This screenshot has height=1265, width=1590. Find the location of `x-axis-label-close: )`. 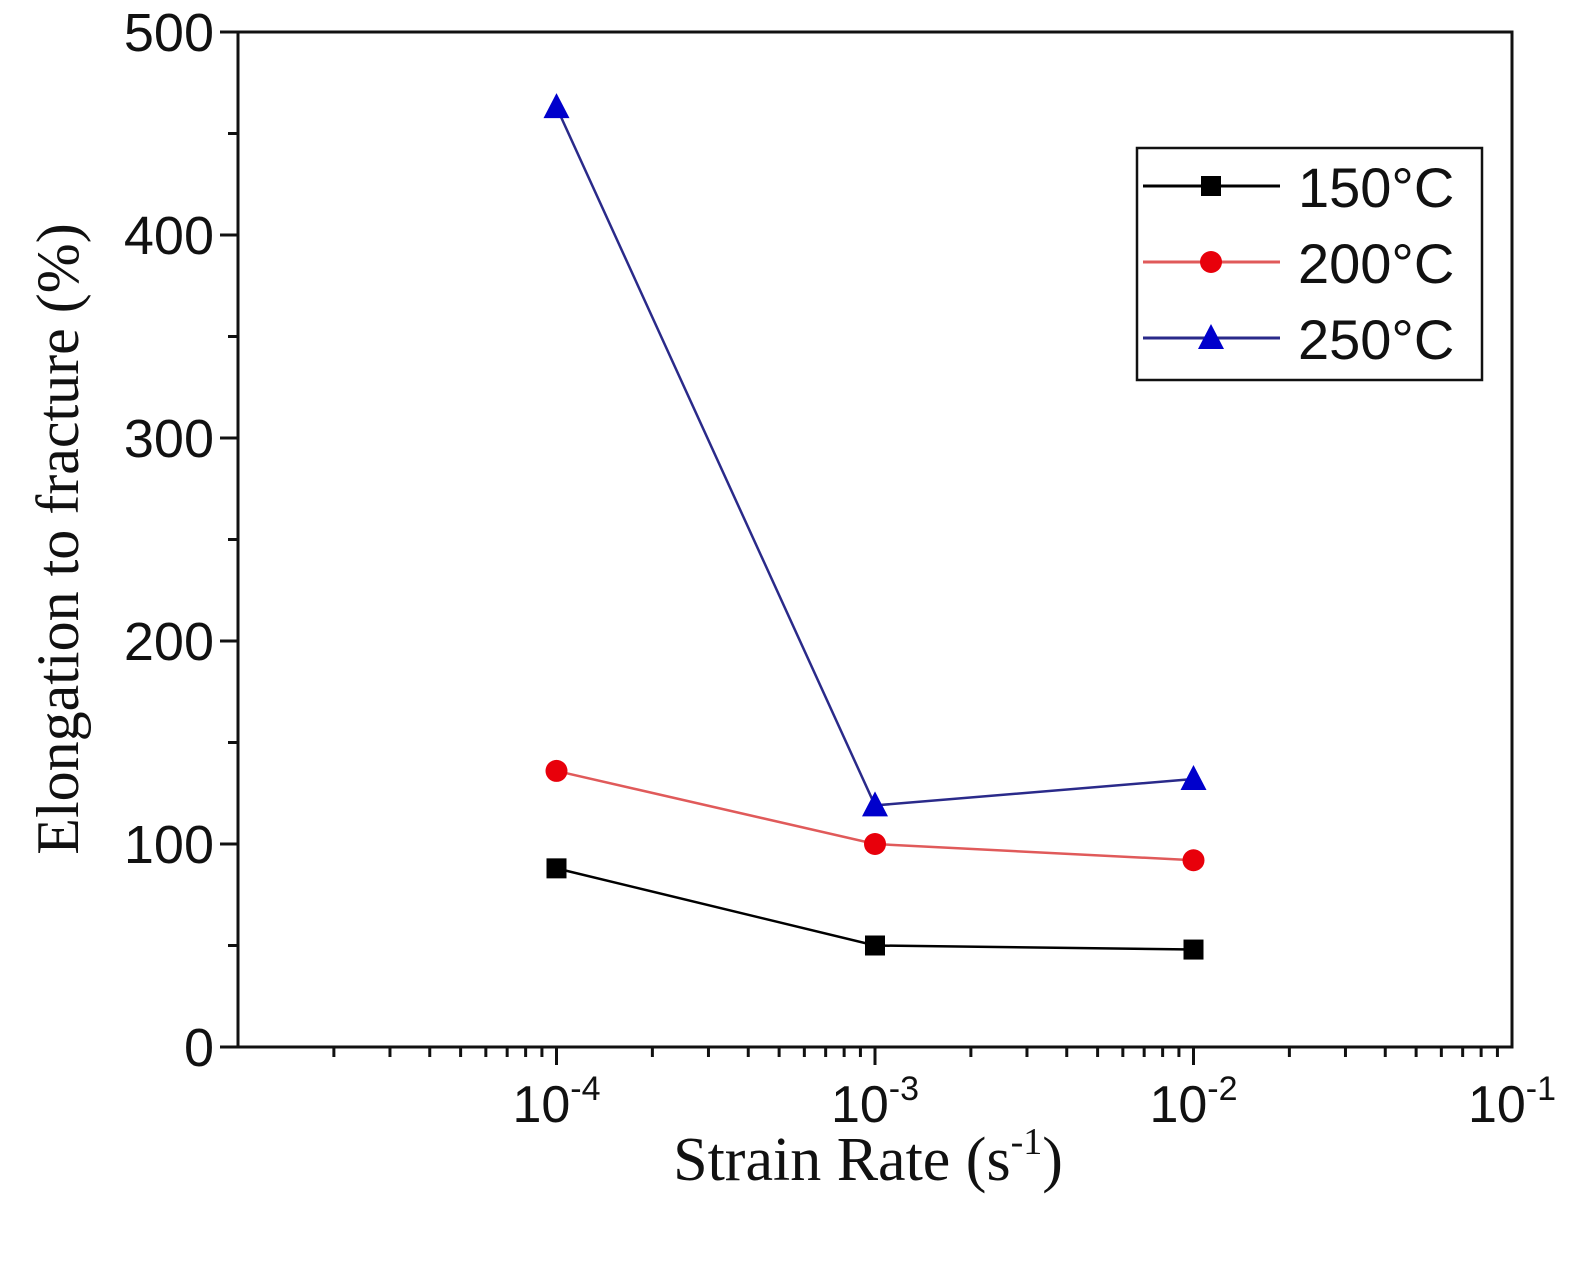

x-axis-label-close: ) is located at coordinates (1052, 1160).